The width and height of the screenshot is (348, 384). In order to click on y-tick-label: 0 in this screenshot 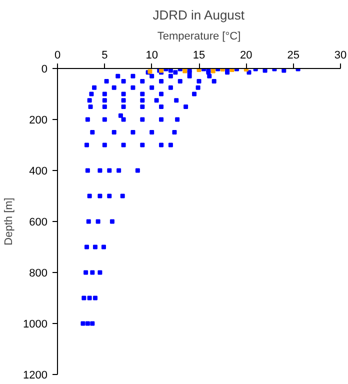, I will do `click(44, 70)`.